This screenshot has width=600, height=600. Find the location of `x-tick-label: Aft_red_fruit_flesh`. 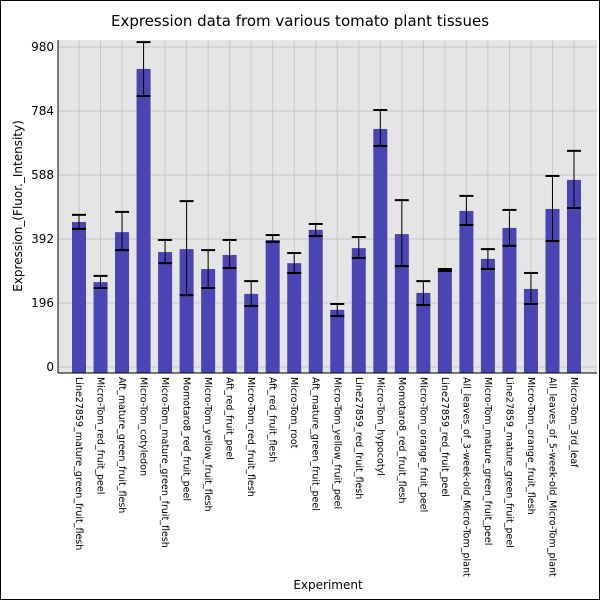

x-tick-label: Aft_red_fruit_flesh is located at coordinates (272, 419).